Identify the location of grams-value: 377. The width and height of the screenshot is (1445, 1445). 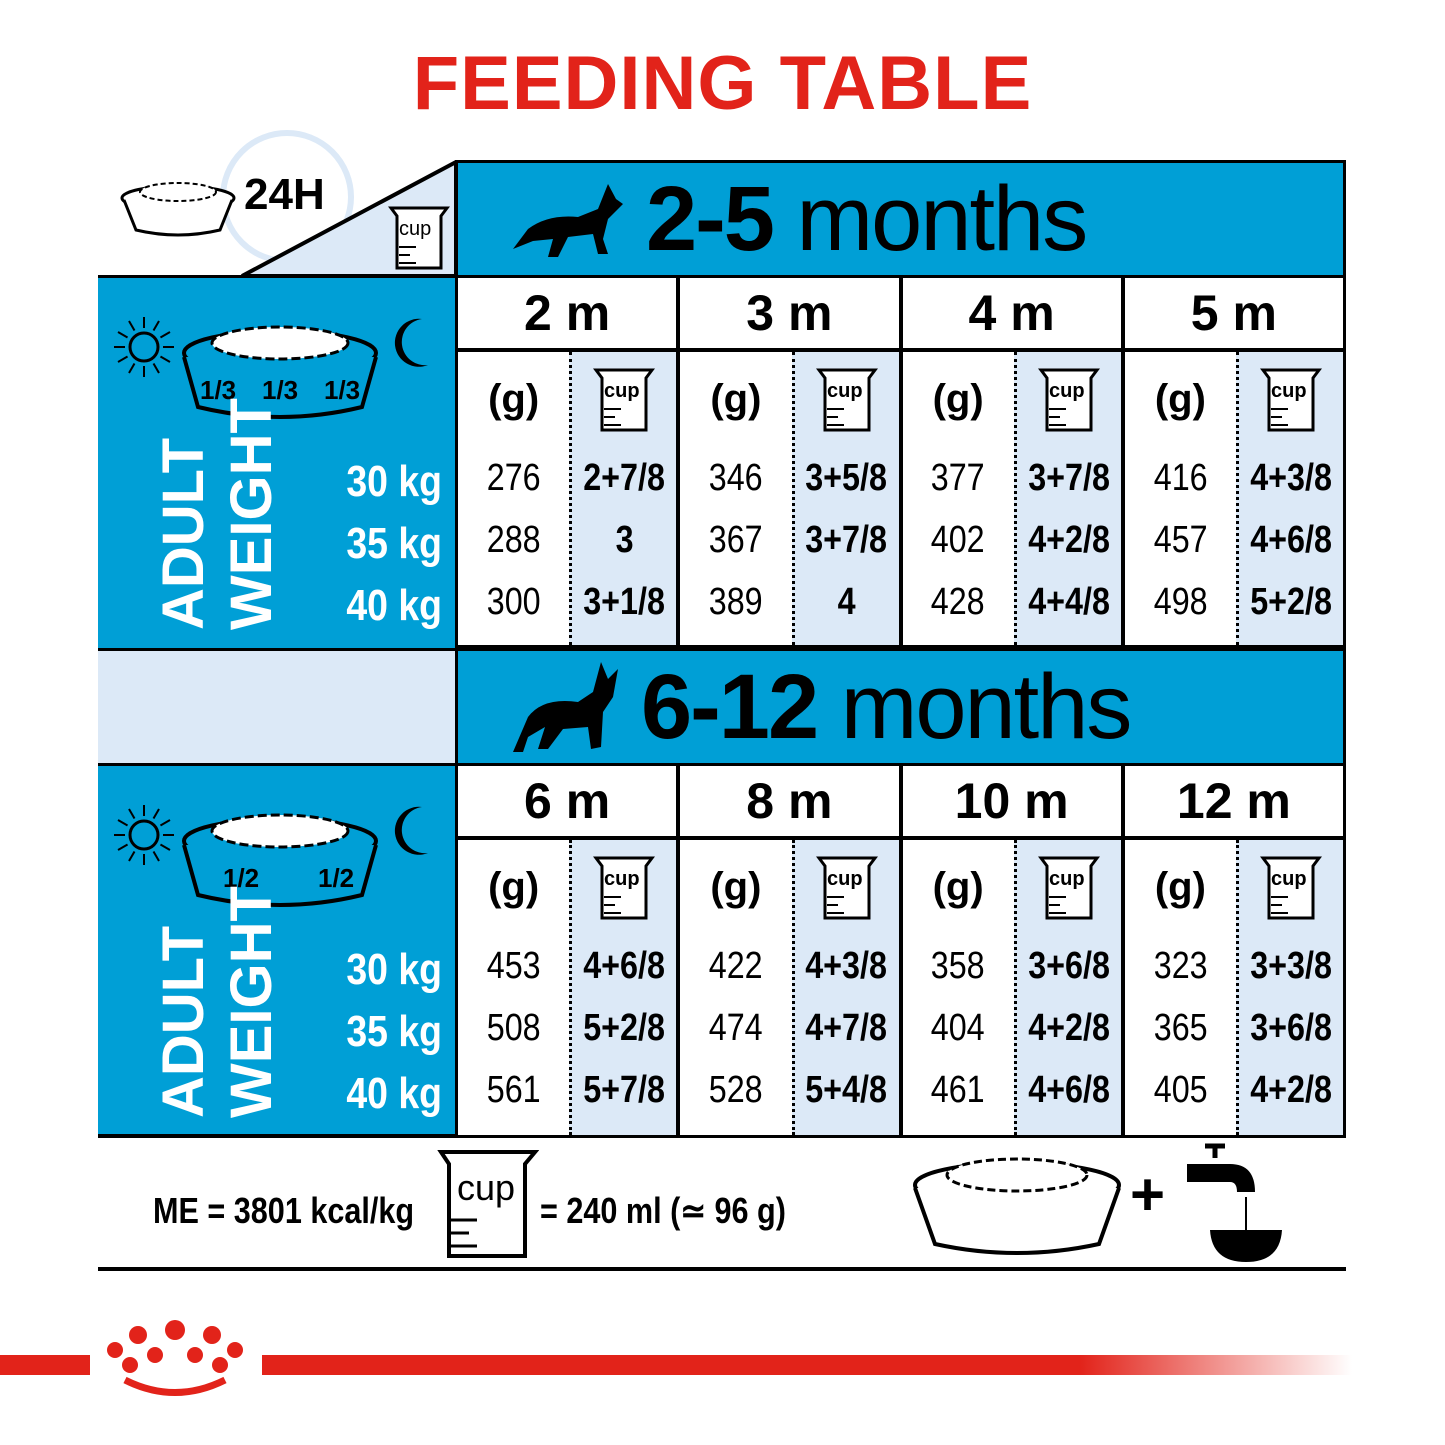
(958, 478).